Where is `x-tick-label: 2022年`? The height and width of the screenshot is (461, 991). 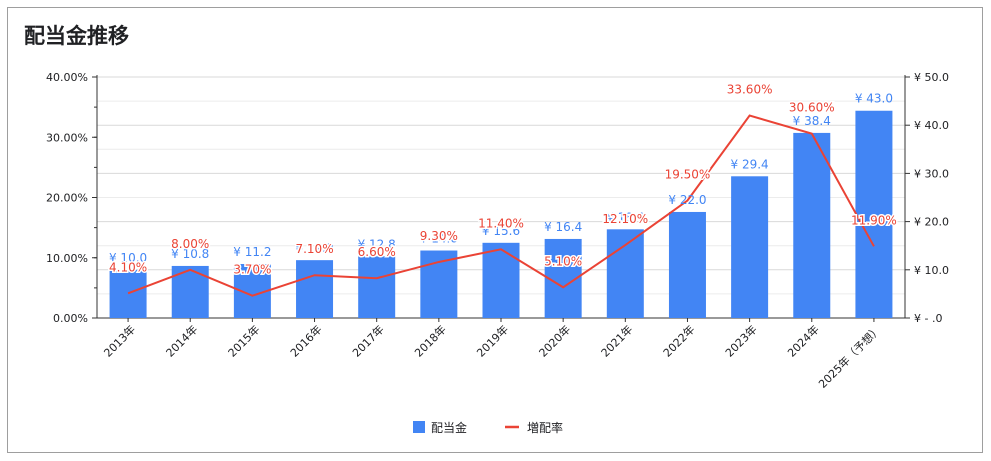 x-tick-label: 2022年 is located at coordinates (678, 340).